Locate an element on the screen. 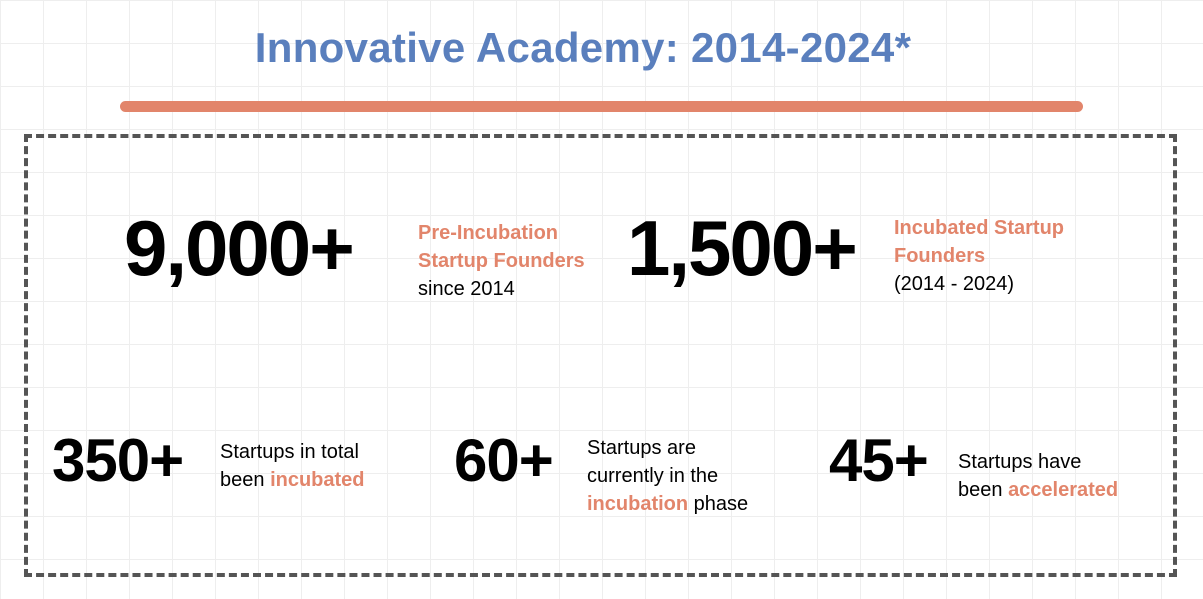 The width and height of the screenshot is (1203, 599). stat-label-line: Startups have is located at coordinates (1020, 462).